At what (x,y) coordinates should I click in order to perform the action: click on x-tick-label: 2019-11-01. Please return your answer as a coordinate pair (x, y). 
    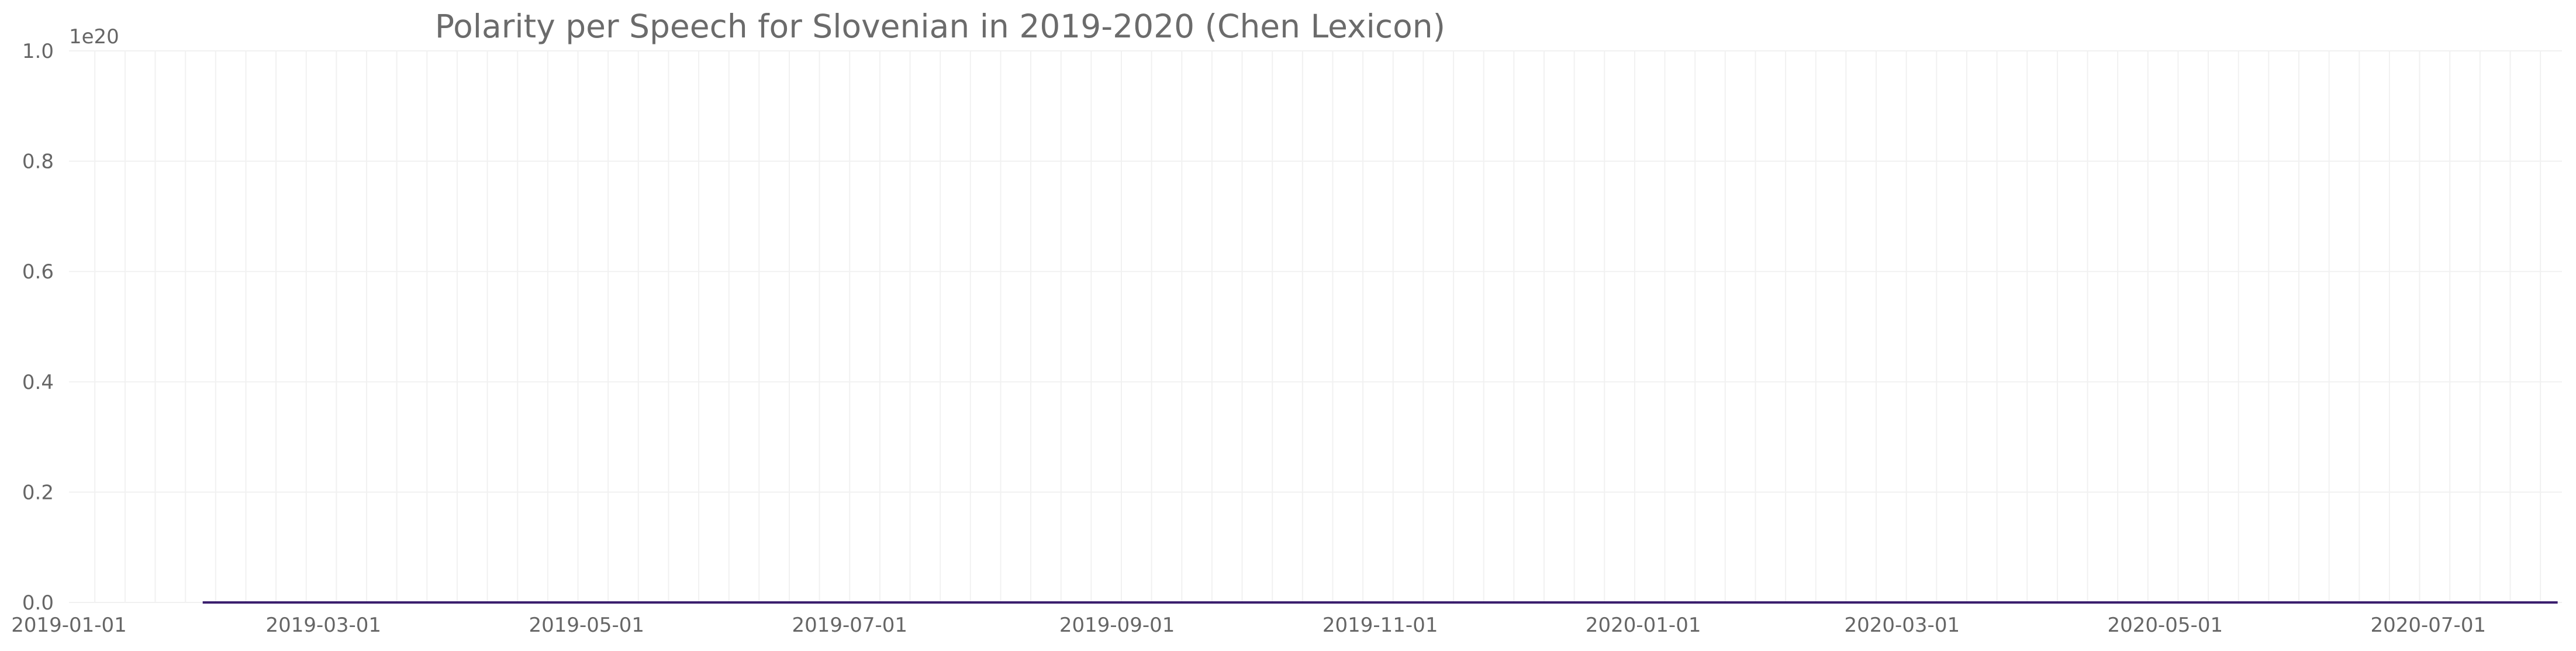
    Looking at the image, I should click on (1380, 625).